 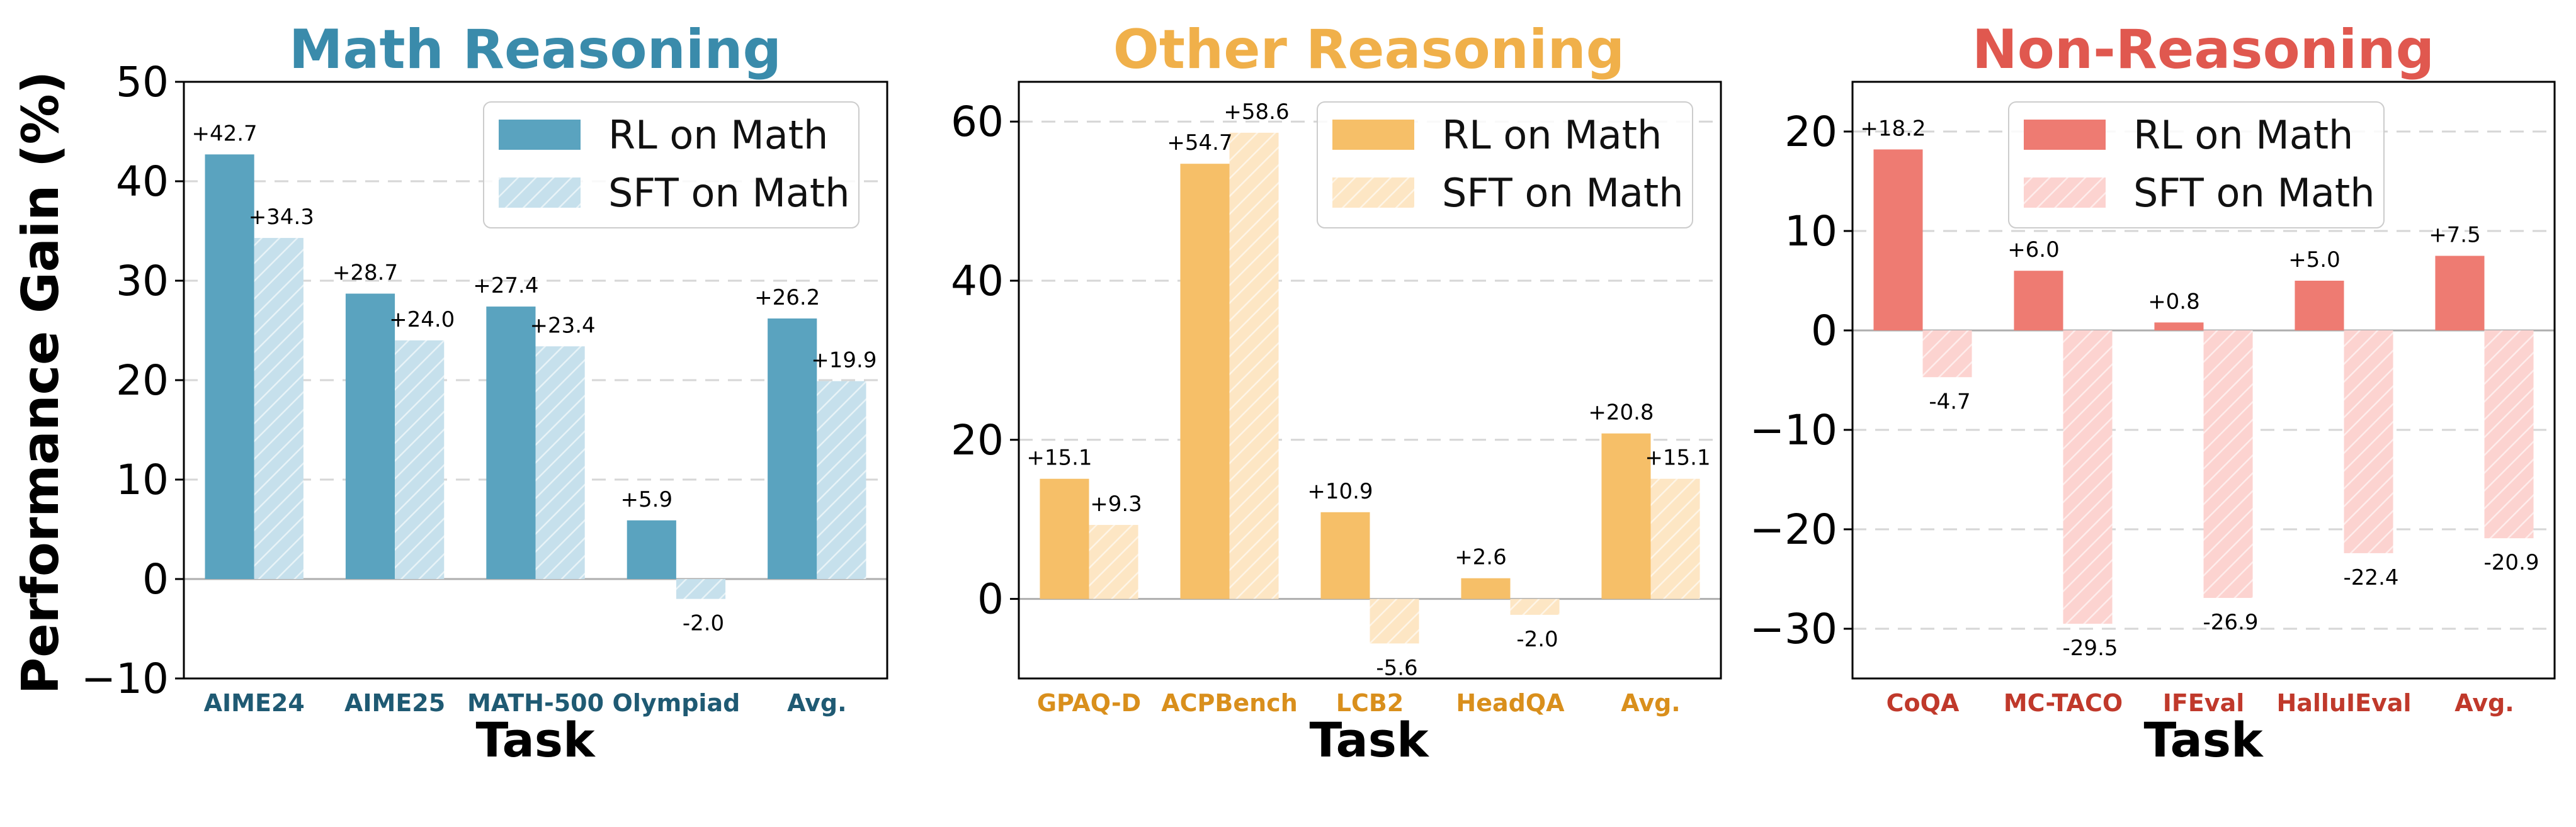 I want to click on panel-title: Other Reasoning, so click(x=1369, y=50).